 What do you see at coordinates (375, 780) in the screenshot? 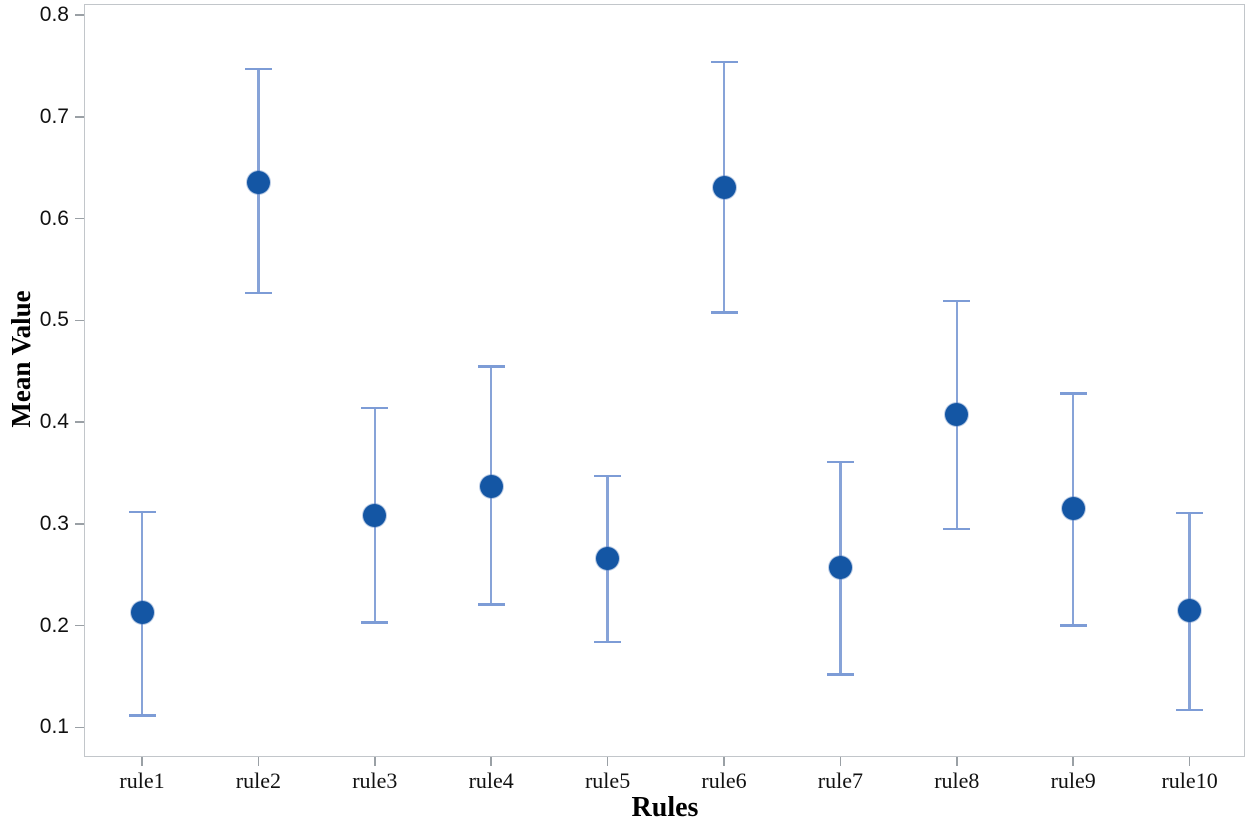
I see `x-tick-label: rule3` at bounding box center [375, 780].